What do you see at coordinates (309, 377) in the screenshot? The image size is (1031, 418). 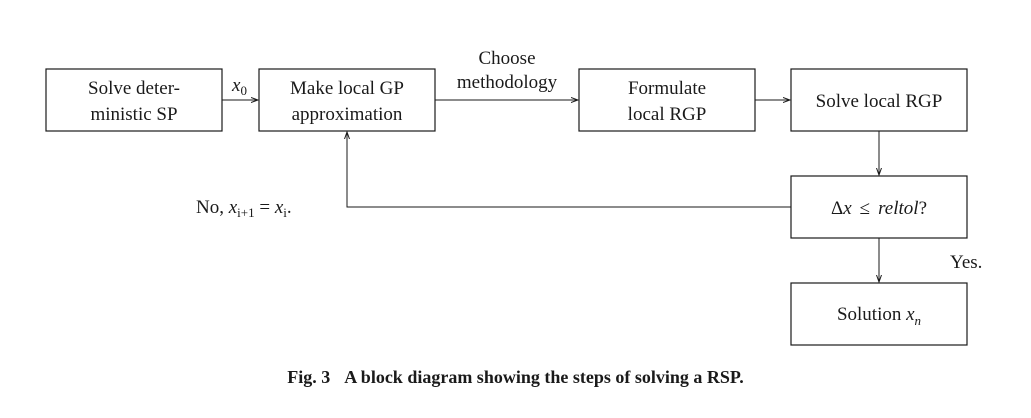 I see `figure-number: Fig. 3` at bounding box center [309, 377].